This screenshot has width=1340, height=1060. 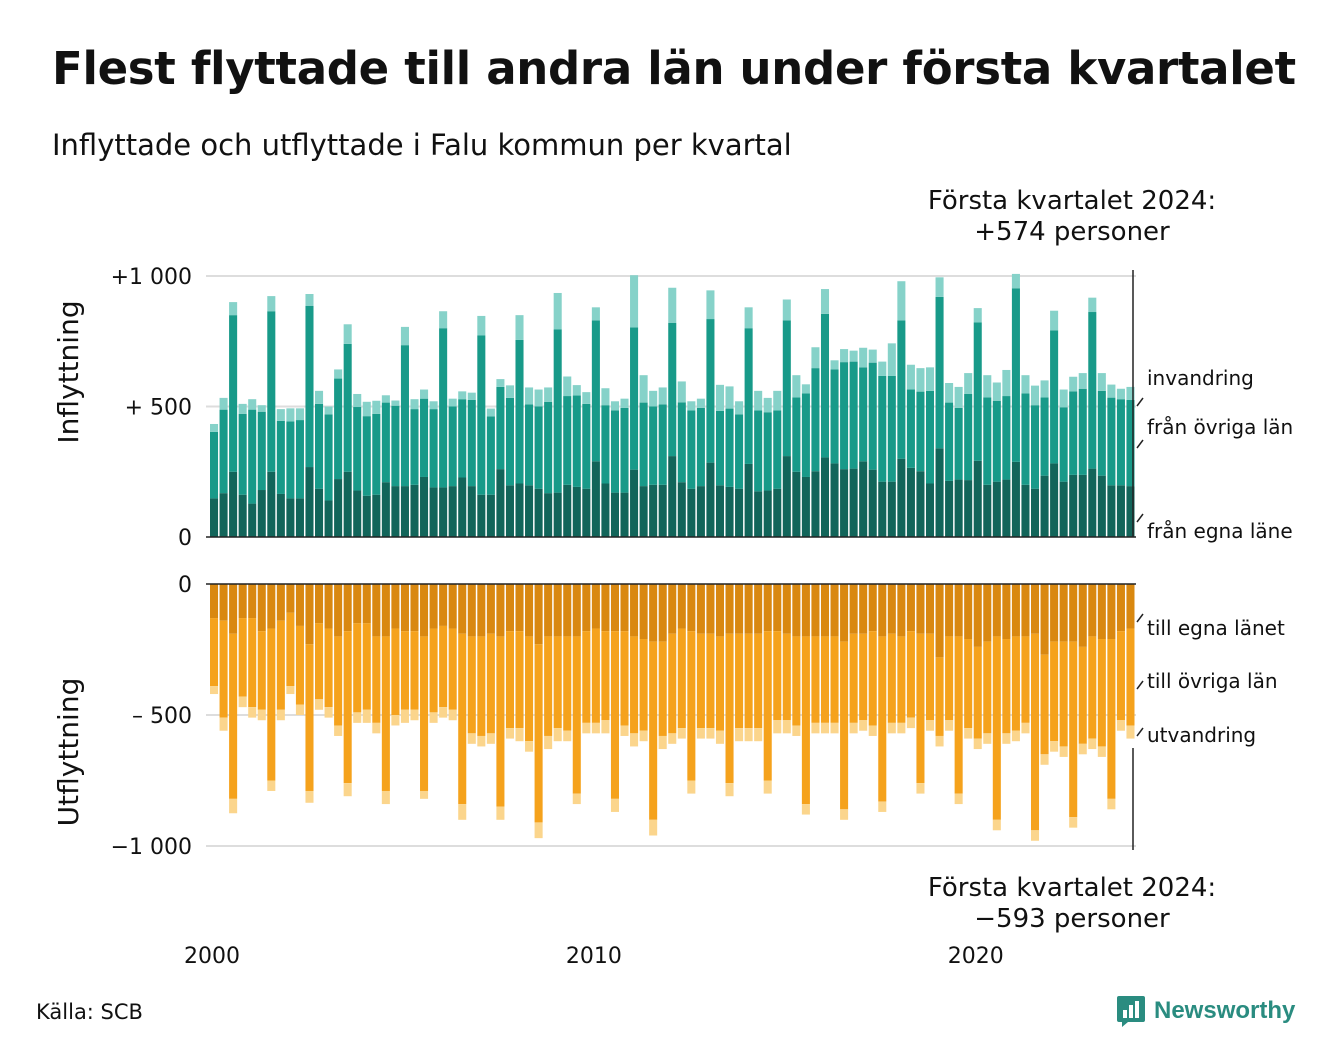 What do you see at coordinates (1072, 888) in the screenshot?
I see `annotation-bottom-line1: Första kvartalet 2024:` at bounding box center [1072, 888].